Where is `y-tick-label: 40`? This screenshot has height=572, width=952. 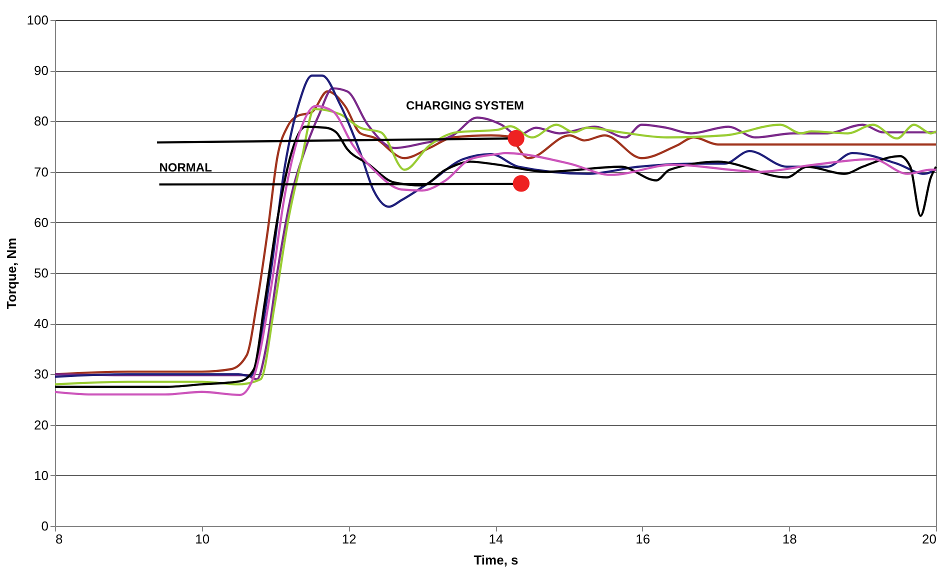 y-tick-label: 40 is located at coordinates (41, 324).